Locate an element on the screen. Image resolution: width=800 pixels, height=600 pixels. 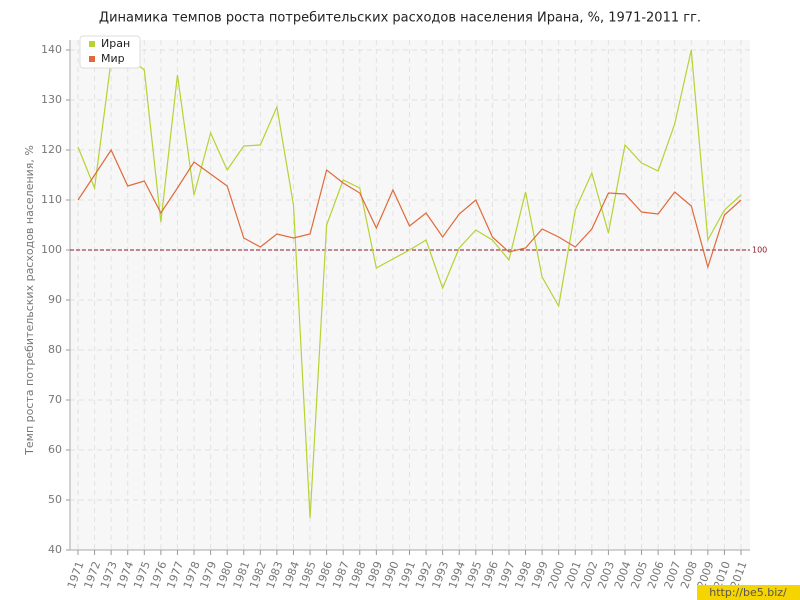
y-tick-label: 50 is located at coordinates (55, 499).